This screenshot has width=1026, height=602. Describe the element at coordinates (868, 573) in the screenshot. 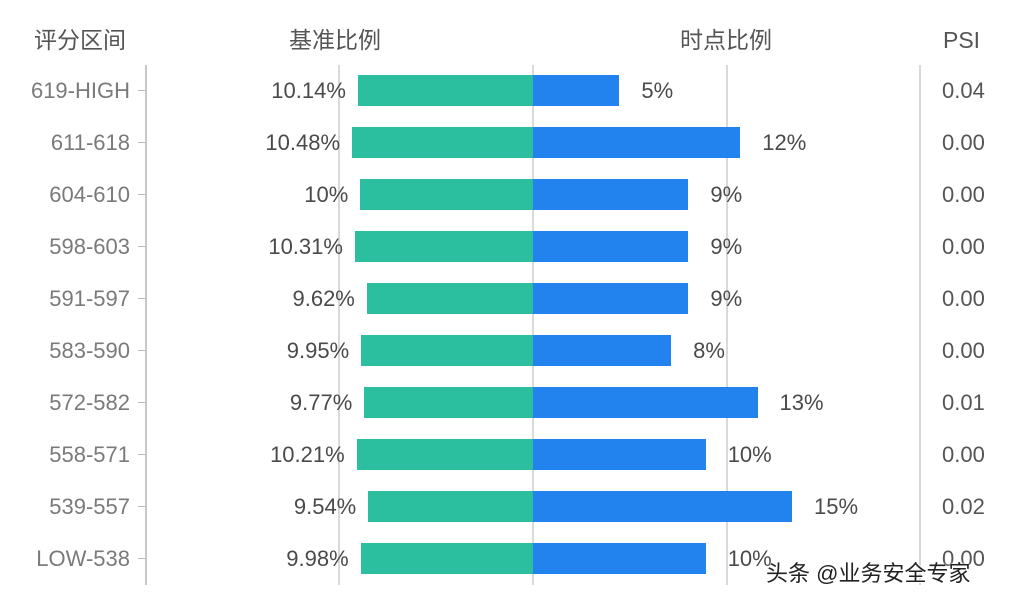

I see `watermark: 头条 @业务安全专家` at that location.